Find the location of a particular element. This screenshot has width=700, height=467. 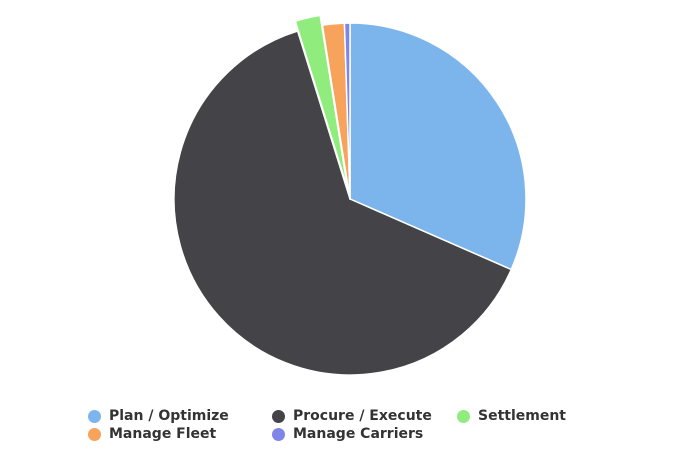

pie-slice-settlement is located at coordinates (321, 102).